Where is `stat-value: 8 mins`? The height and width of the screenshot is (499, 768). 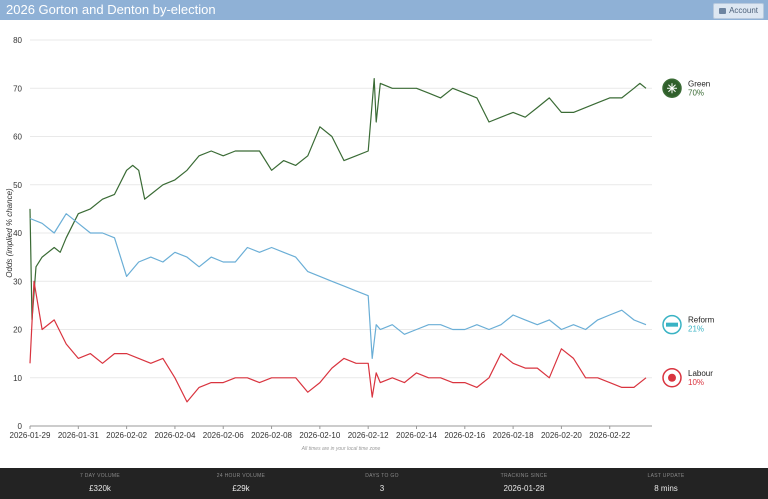
stat-value: 8 mins is located at coordinates (666, 488).